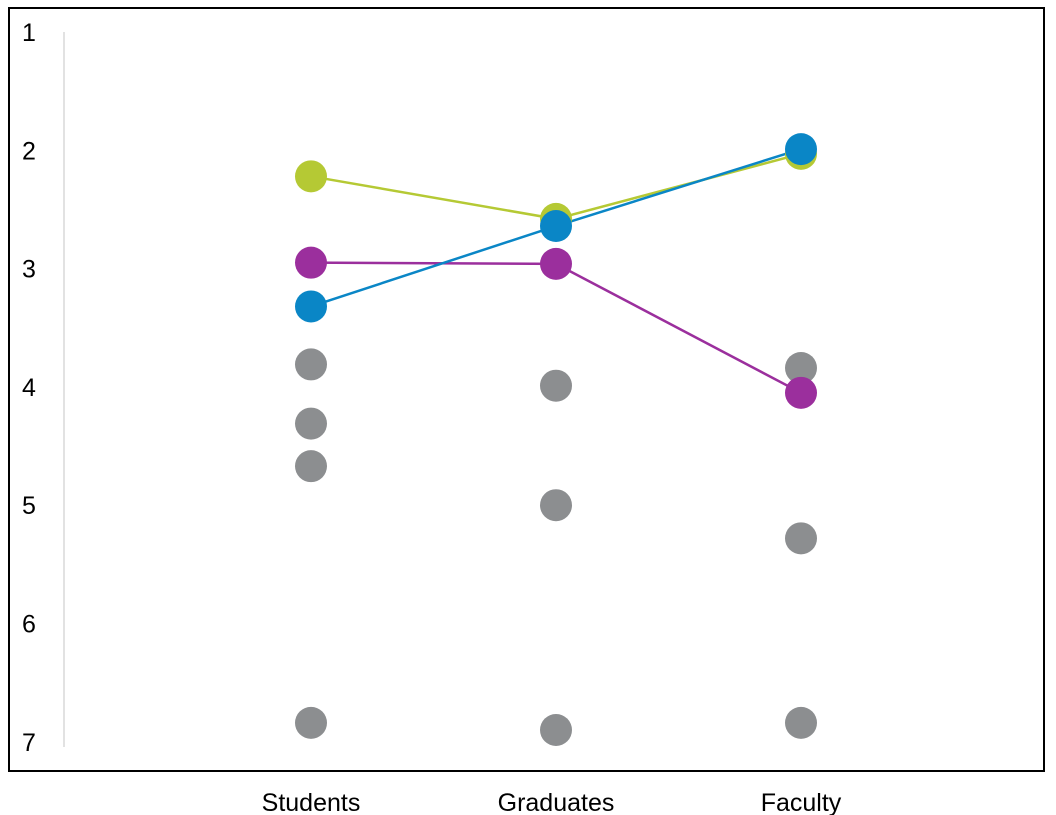  What do you see at coordinates (29, 151) in the screenshot?
I see `y-tick-label: 2` at bounding box center [29, 151].